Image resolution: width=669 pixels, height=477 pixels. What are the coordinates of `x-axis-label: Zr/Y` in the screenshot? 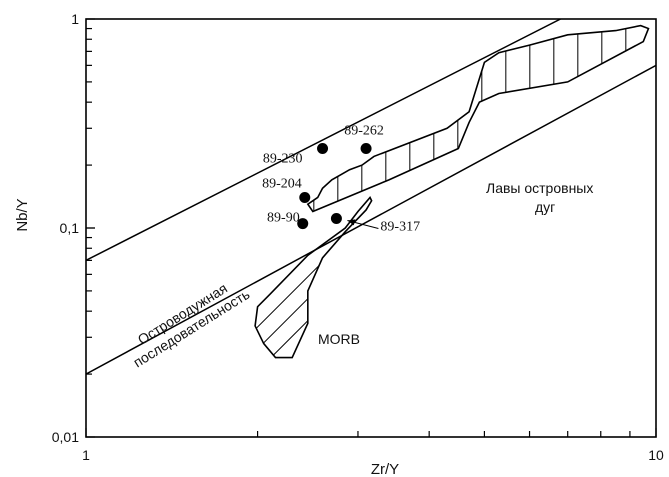 It's located at (385, 469).